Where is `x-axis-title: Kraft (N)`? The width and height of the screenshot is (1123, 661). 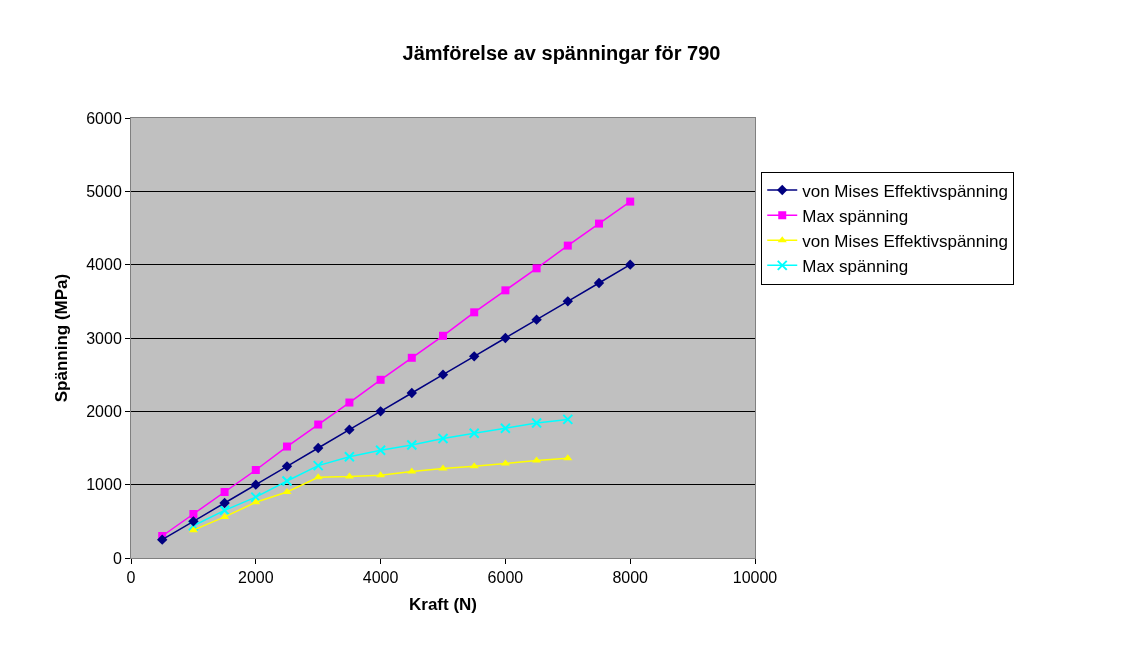
x-axis-title: Kraft (N) is located at coordinates (443, 604).